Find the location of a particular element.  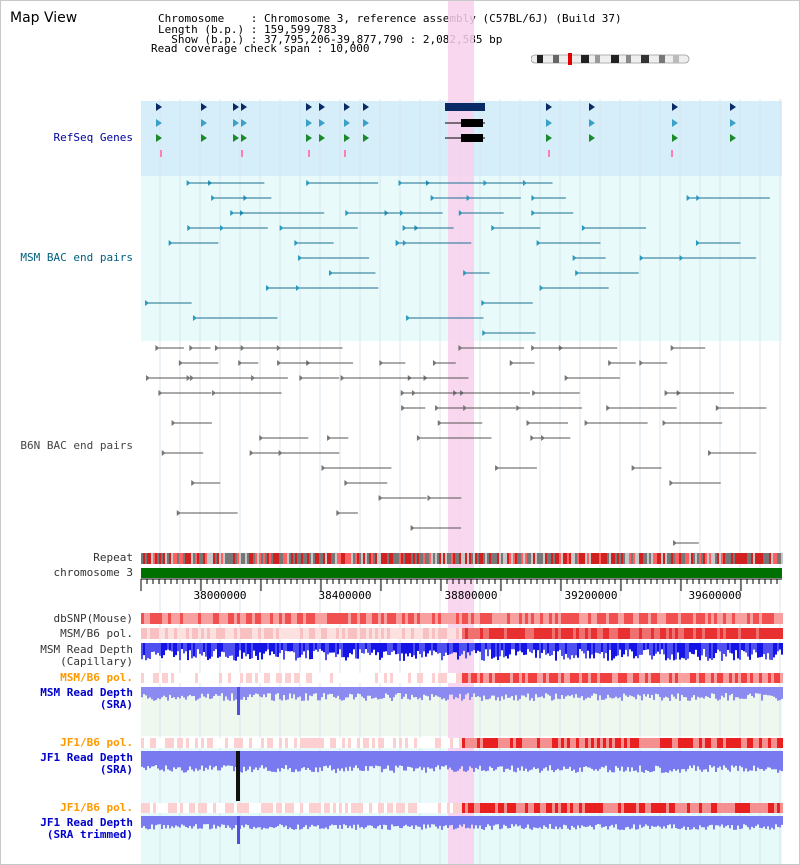

track-label-repeat: Repeat is located at coordinates (113, 557).